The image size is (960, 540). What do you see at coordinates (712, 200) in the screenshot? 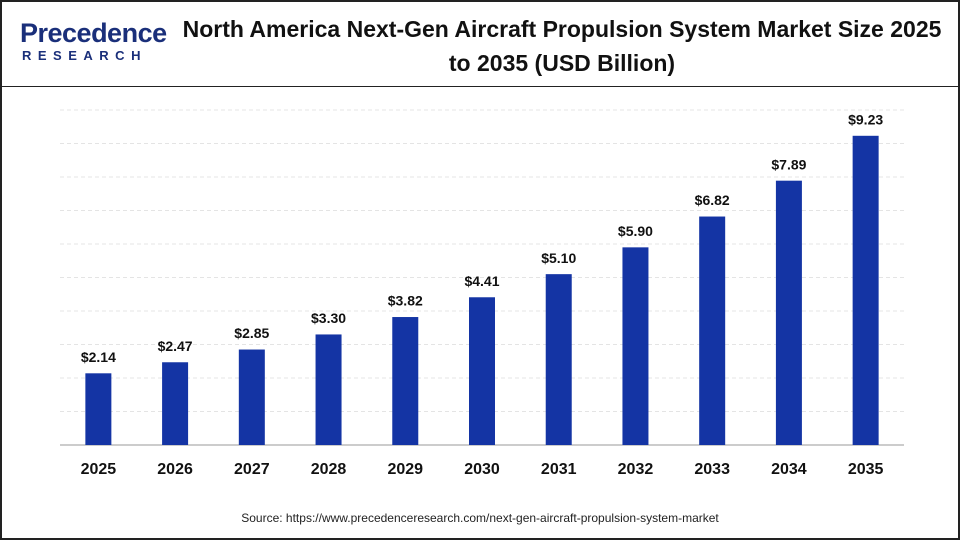
I see `value-label: $6.82` at bounding box center [712, 200].